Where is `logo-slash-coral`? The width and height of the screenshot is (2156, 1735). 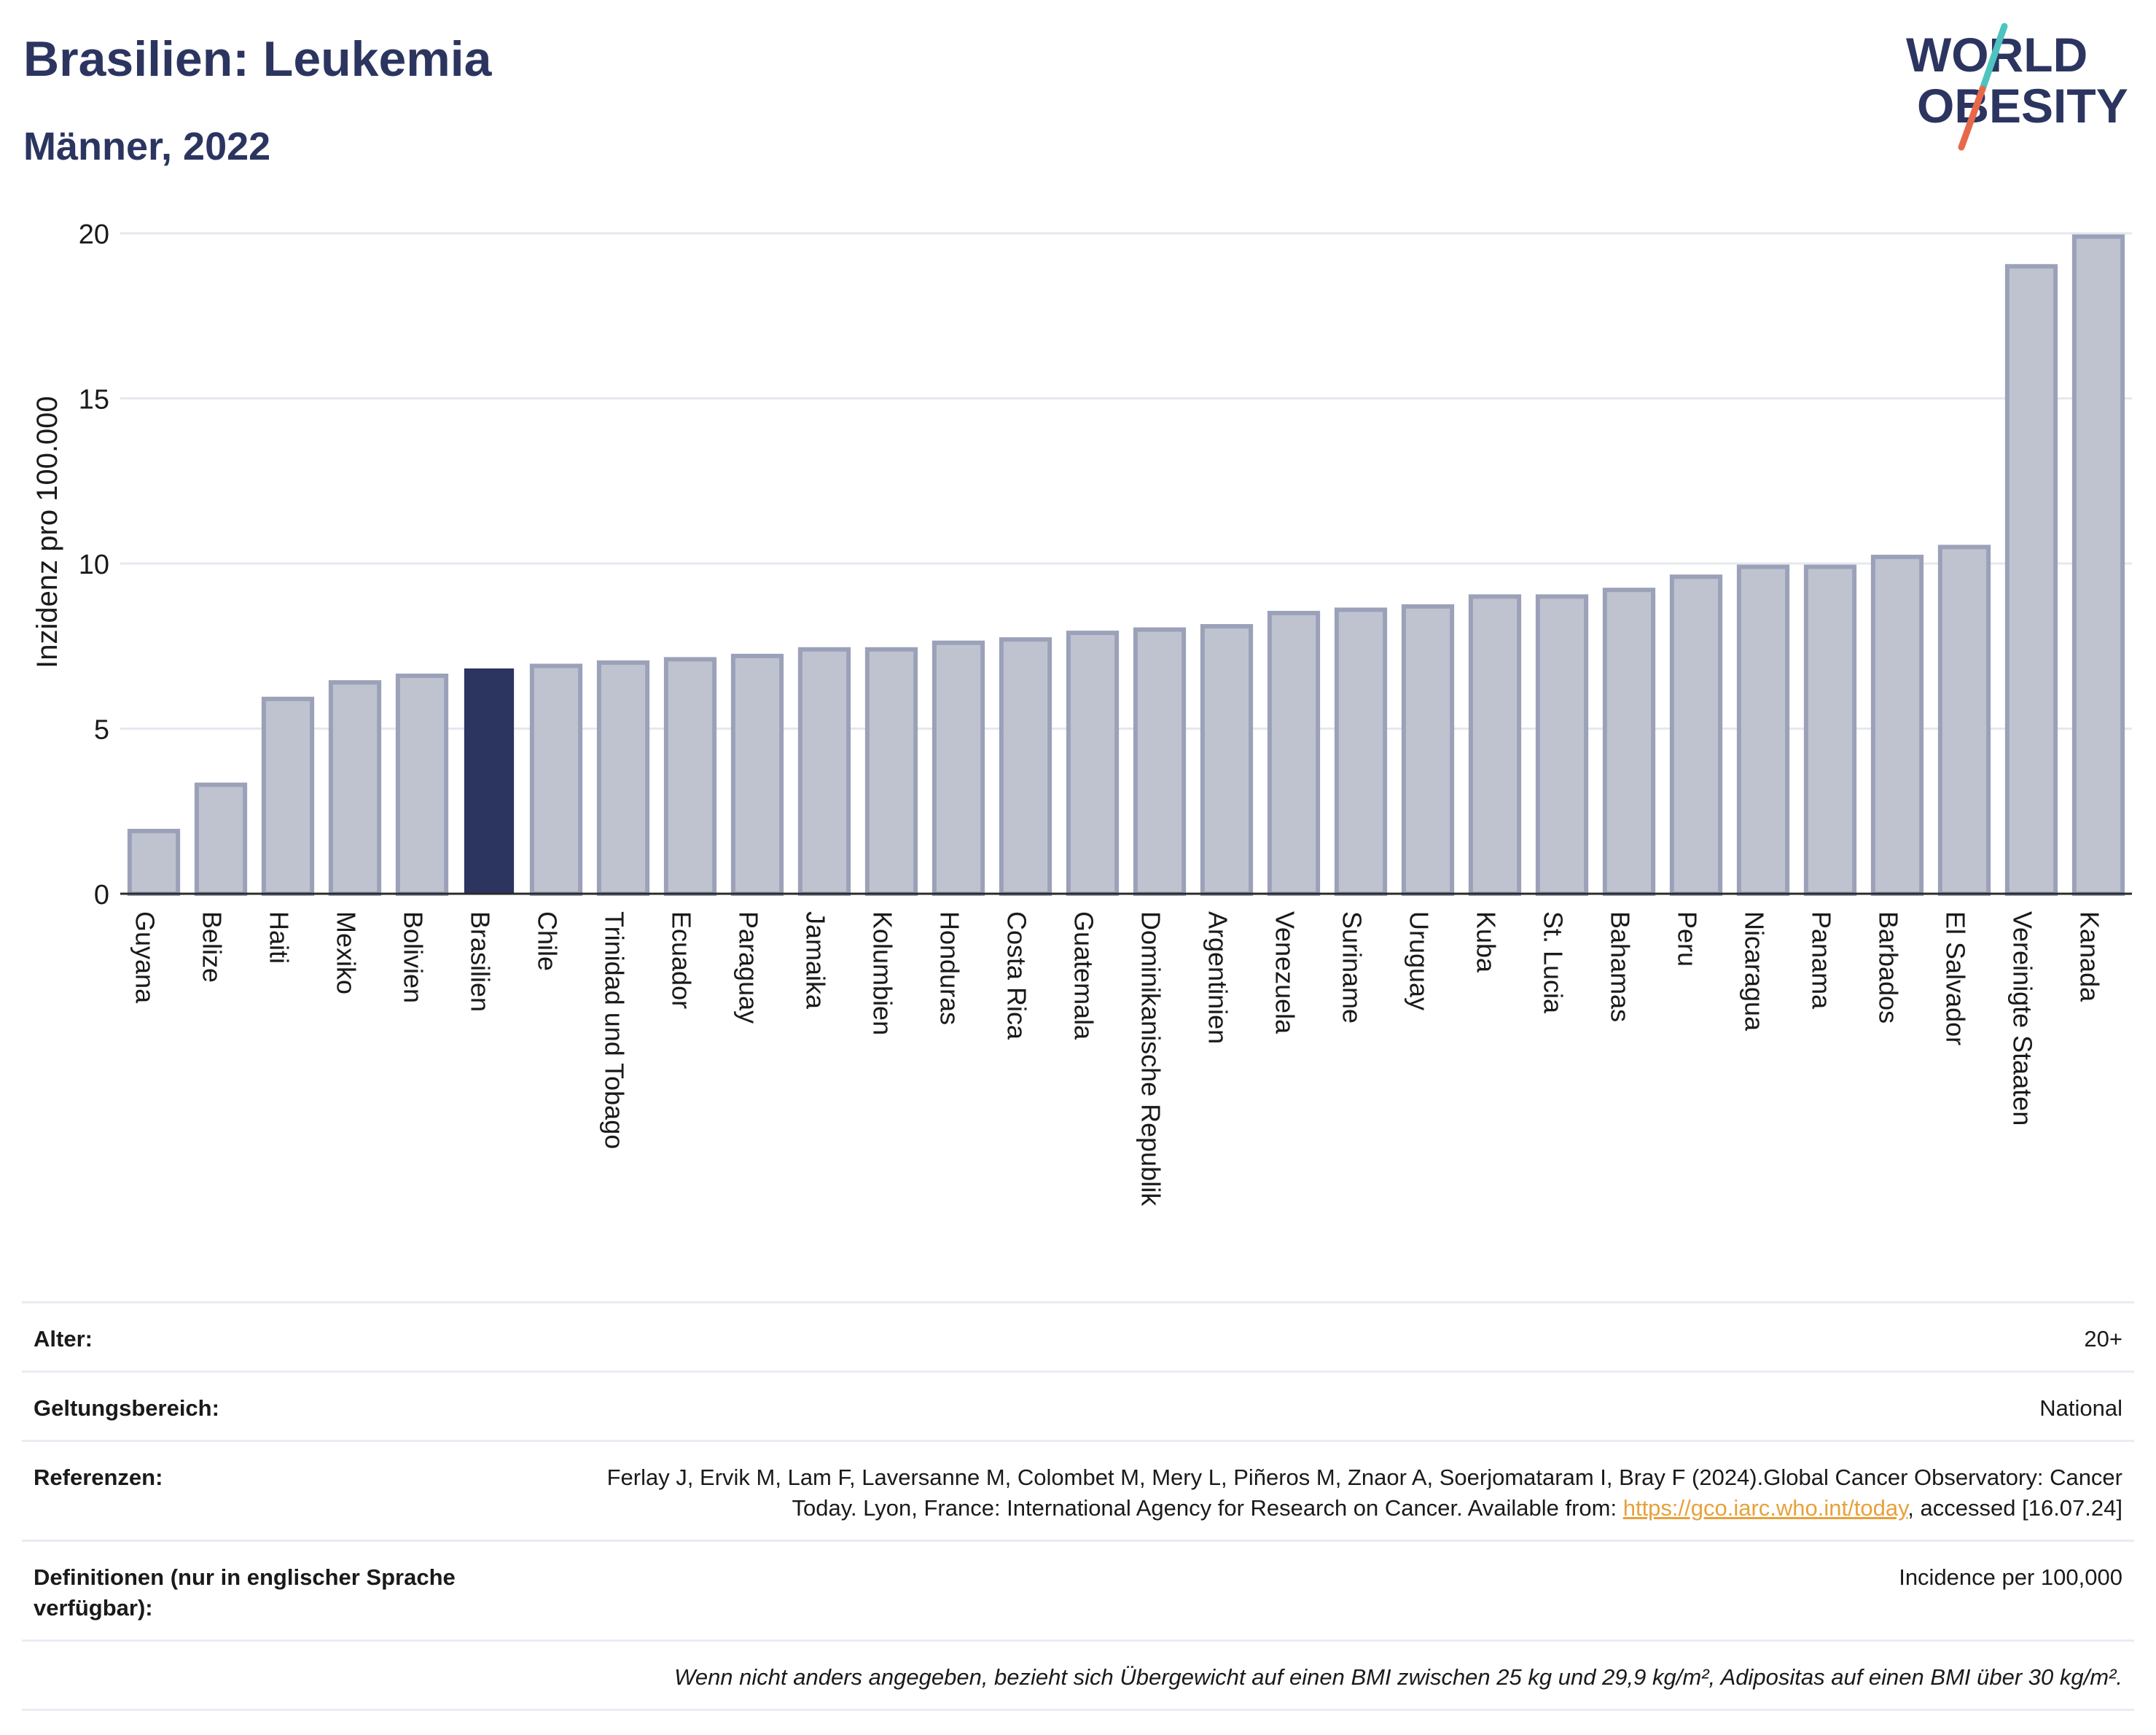 logo-slash-coral is located at coordinates (1972, 118).